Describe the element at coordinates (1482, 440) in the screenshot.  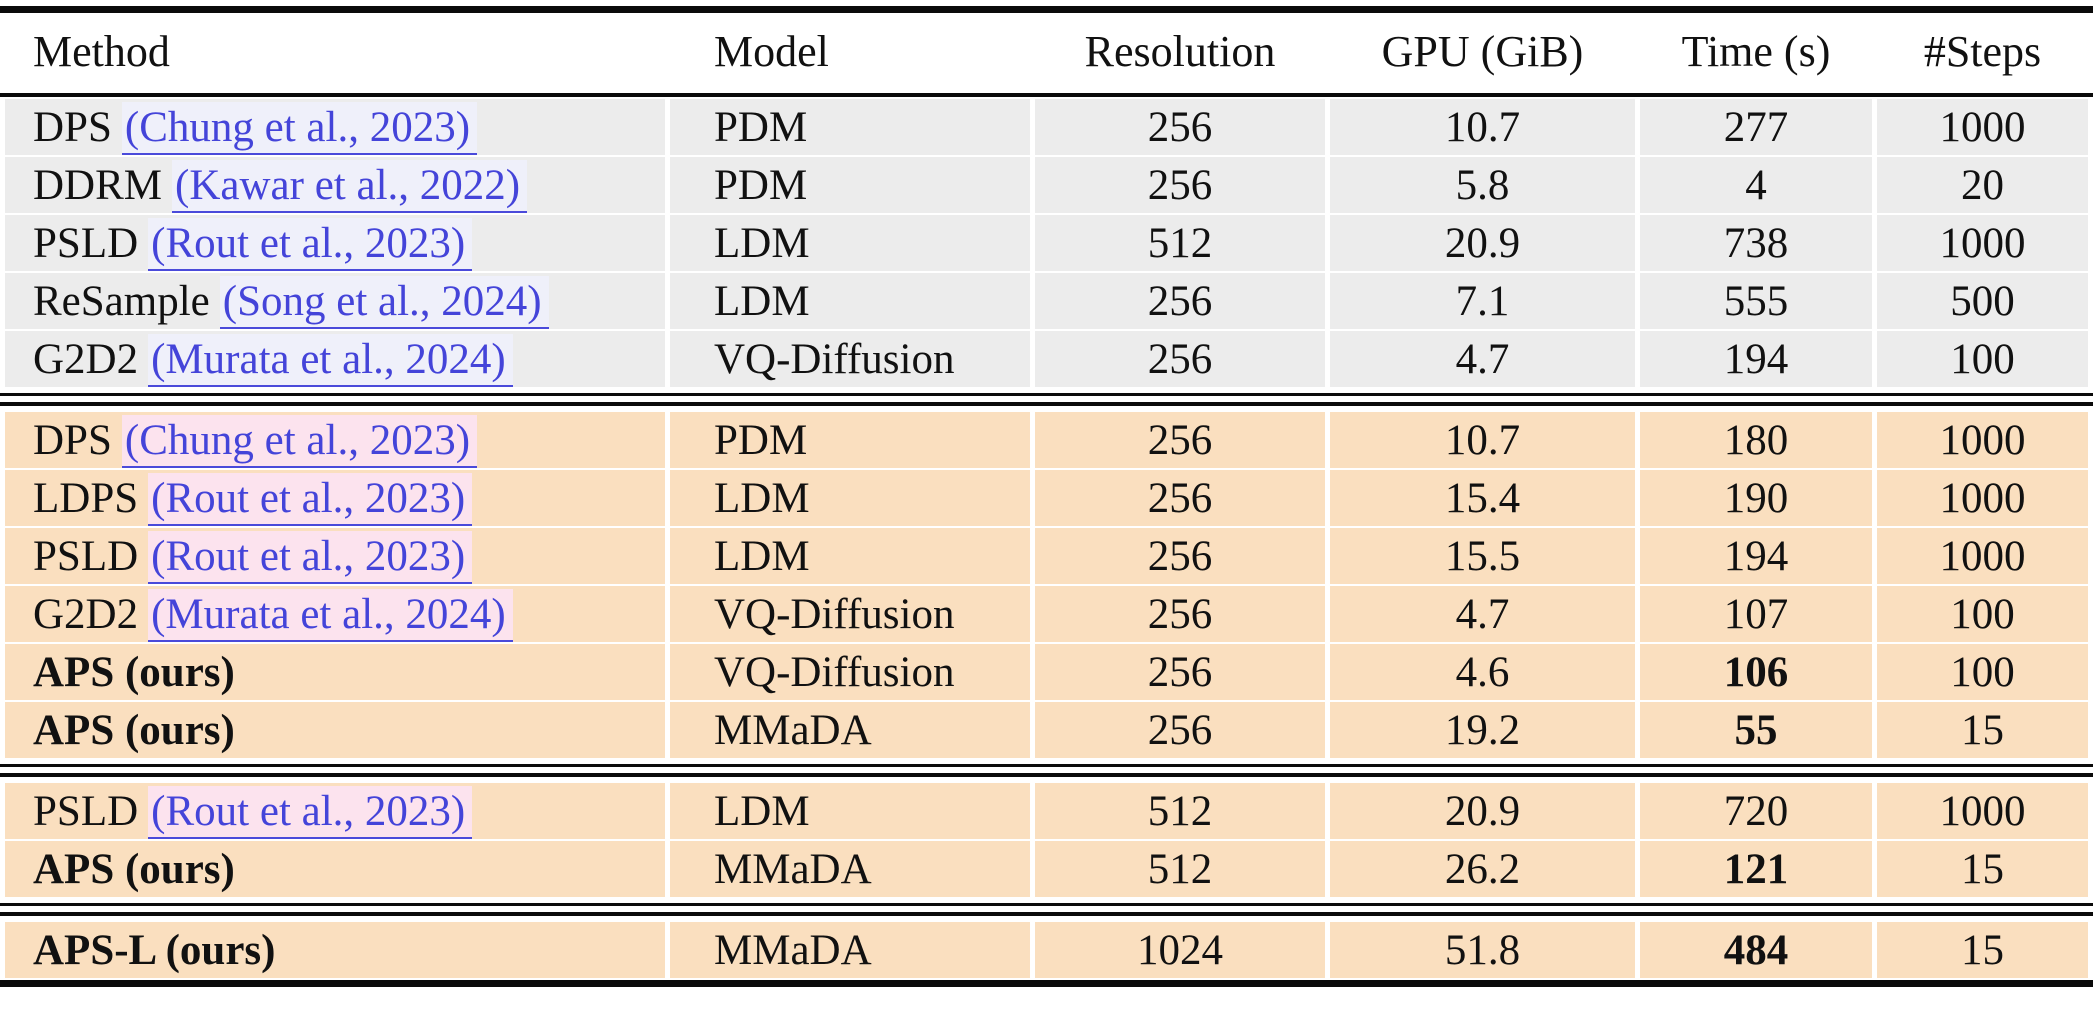
I see `gpu-cell: 10.7` at that location.